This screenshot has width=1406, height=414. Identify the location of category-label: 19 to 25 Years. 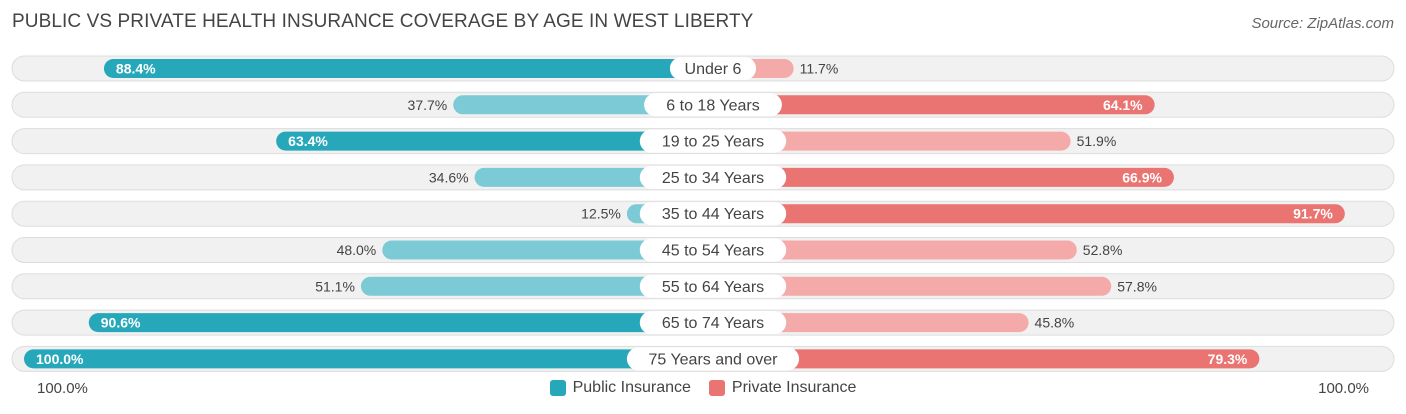
(713, 142).